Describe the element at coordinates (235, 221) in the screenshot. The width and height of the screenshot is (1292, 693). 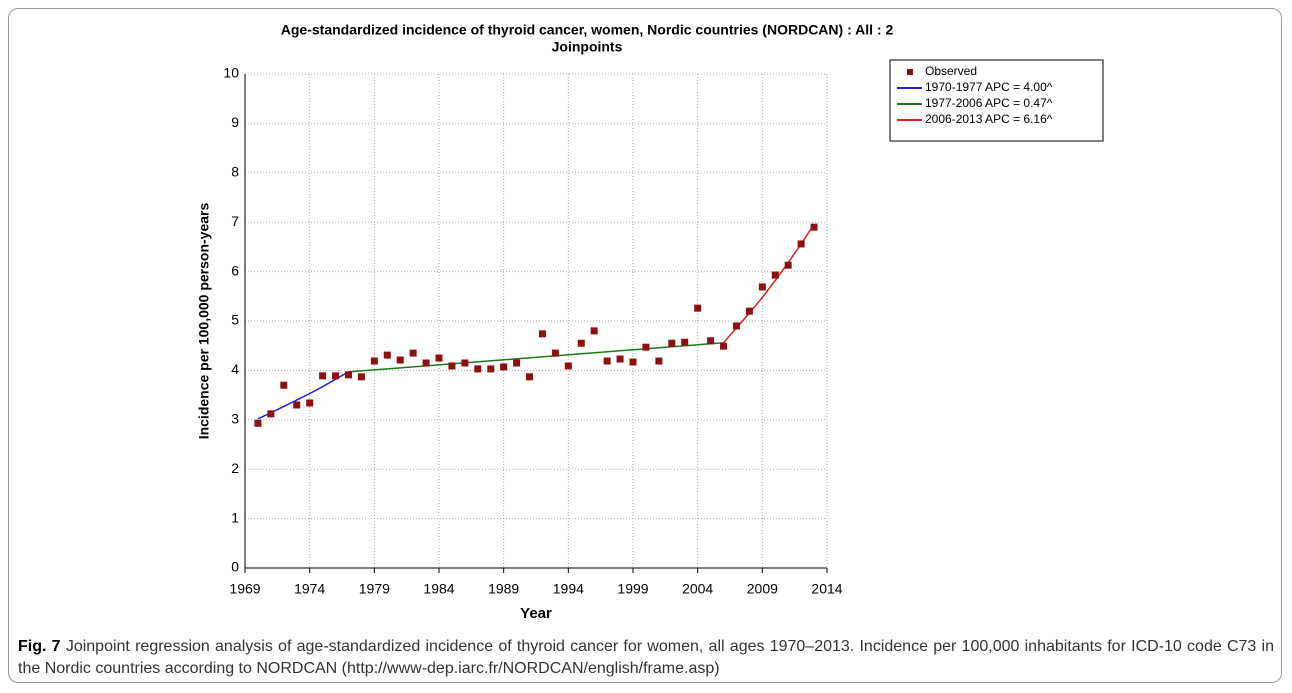
I see `y-tick-label: 7` at that location.